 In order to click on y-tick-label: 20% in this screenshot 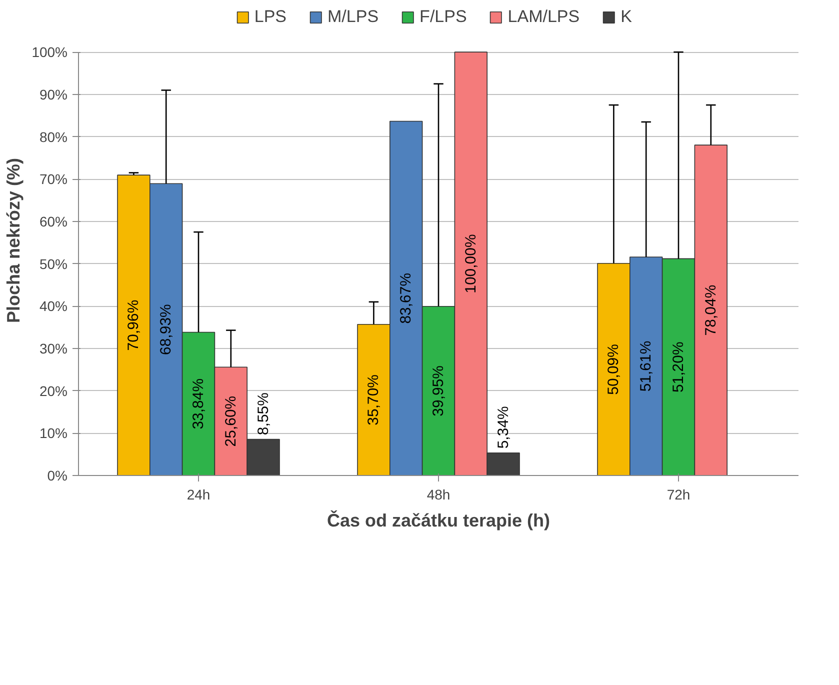, I will do `click(53, 390)`.